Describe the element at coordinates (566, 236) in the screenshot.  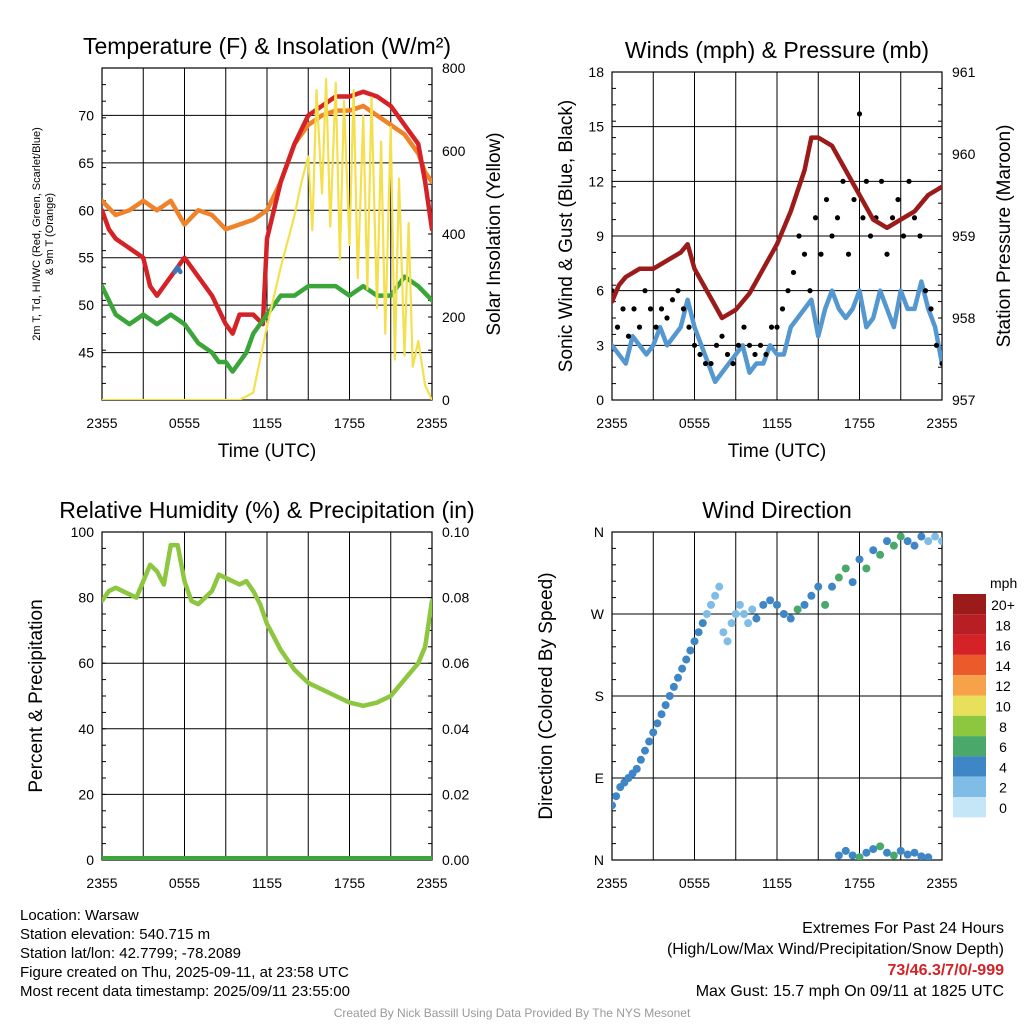
I see `y-axis-label: Sonic Wind & Gust (Blue, Black)` at that location.